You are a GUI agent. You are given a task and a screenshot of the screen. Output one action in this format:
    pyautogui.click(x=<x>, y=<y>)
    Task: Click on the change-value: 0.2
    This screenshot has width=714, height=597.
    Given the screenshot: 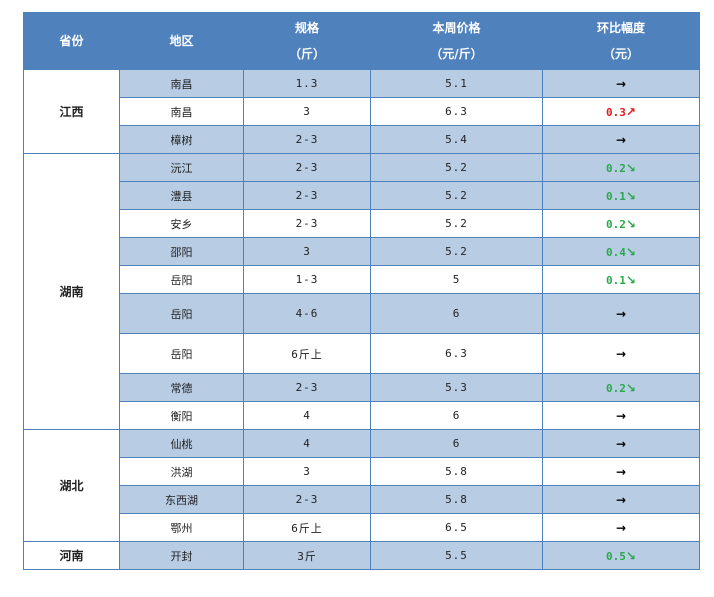 What is the action you would take?
    pyautogui.click(x=616, y=168)
    